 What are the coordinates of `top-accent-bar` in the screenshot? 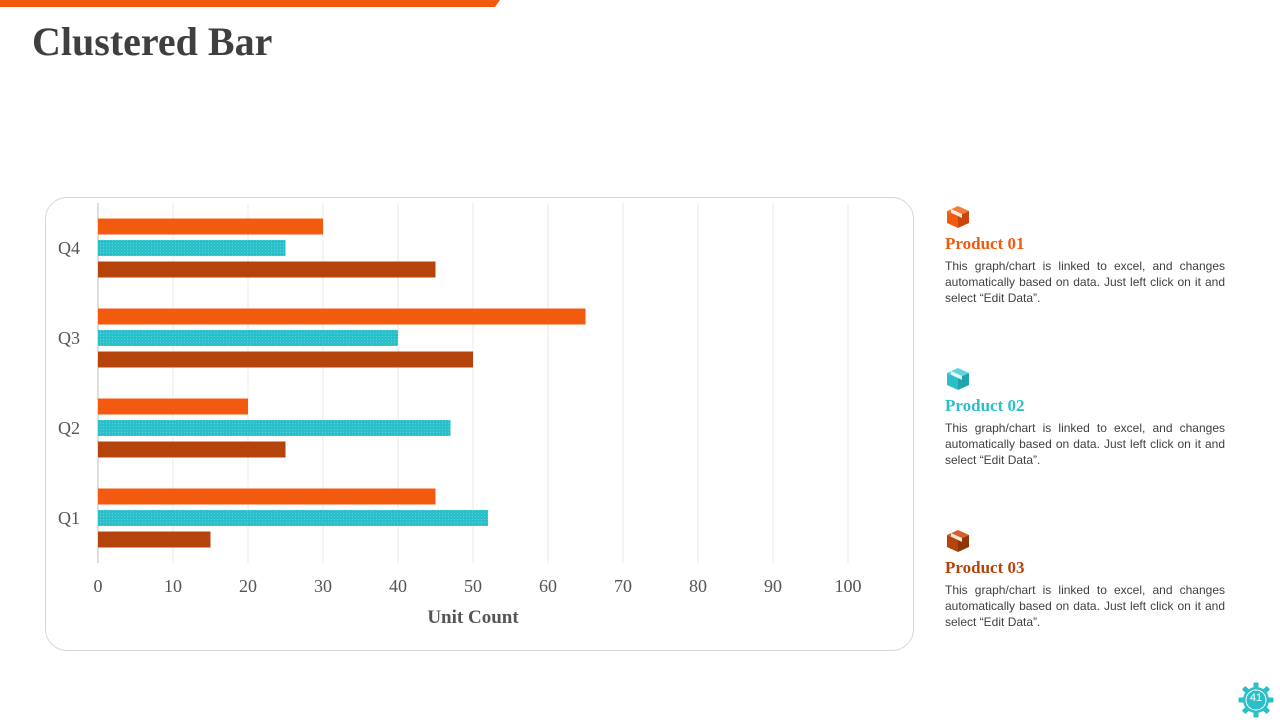 It's located at (250, 3).